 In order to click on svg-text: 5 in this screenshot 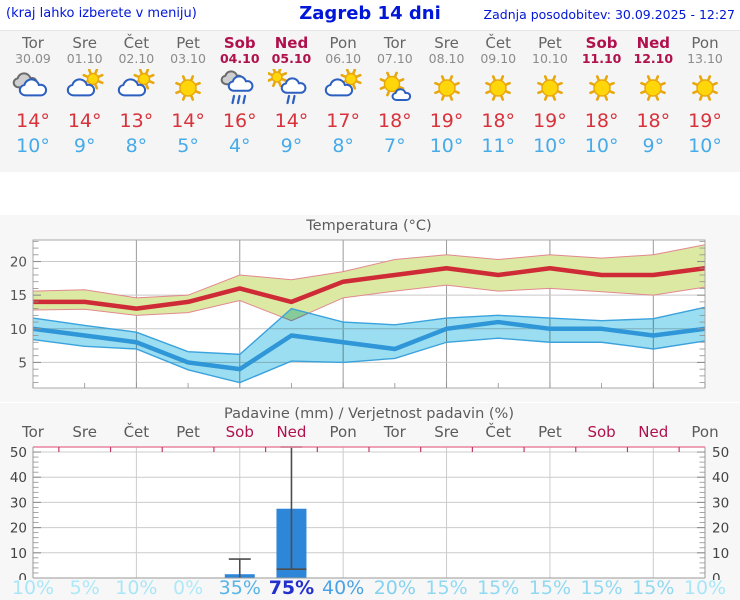, I will do `click(22, 363)`.